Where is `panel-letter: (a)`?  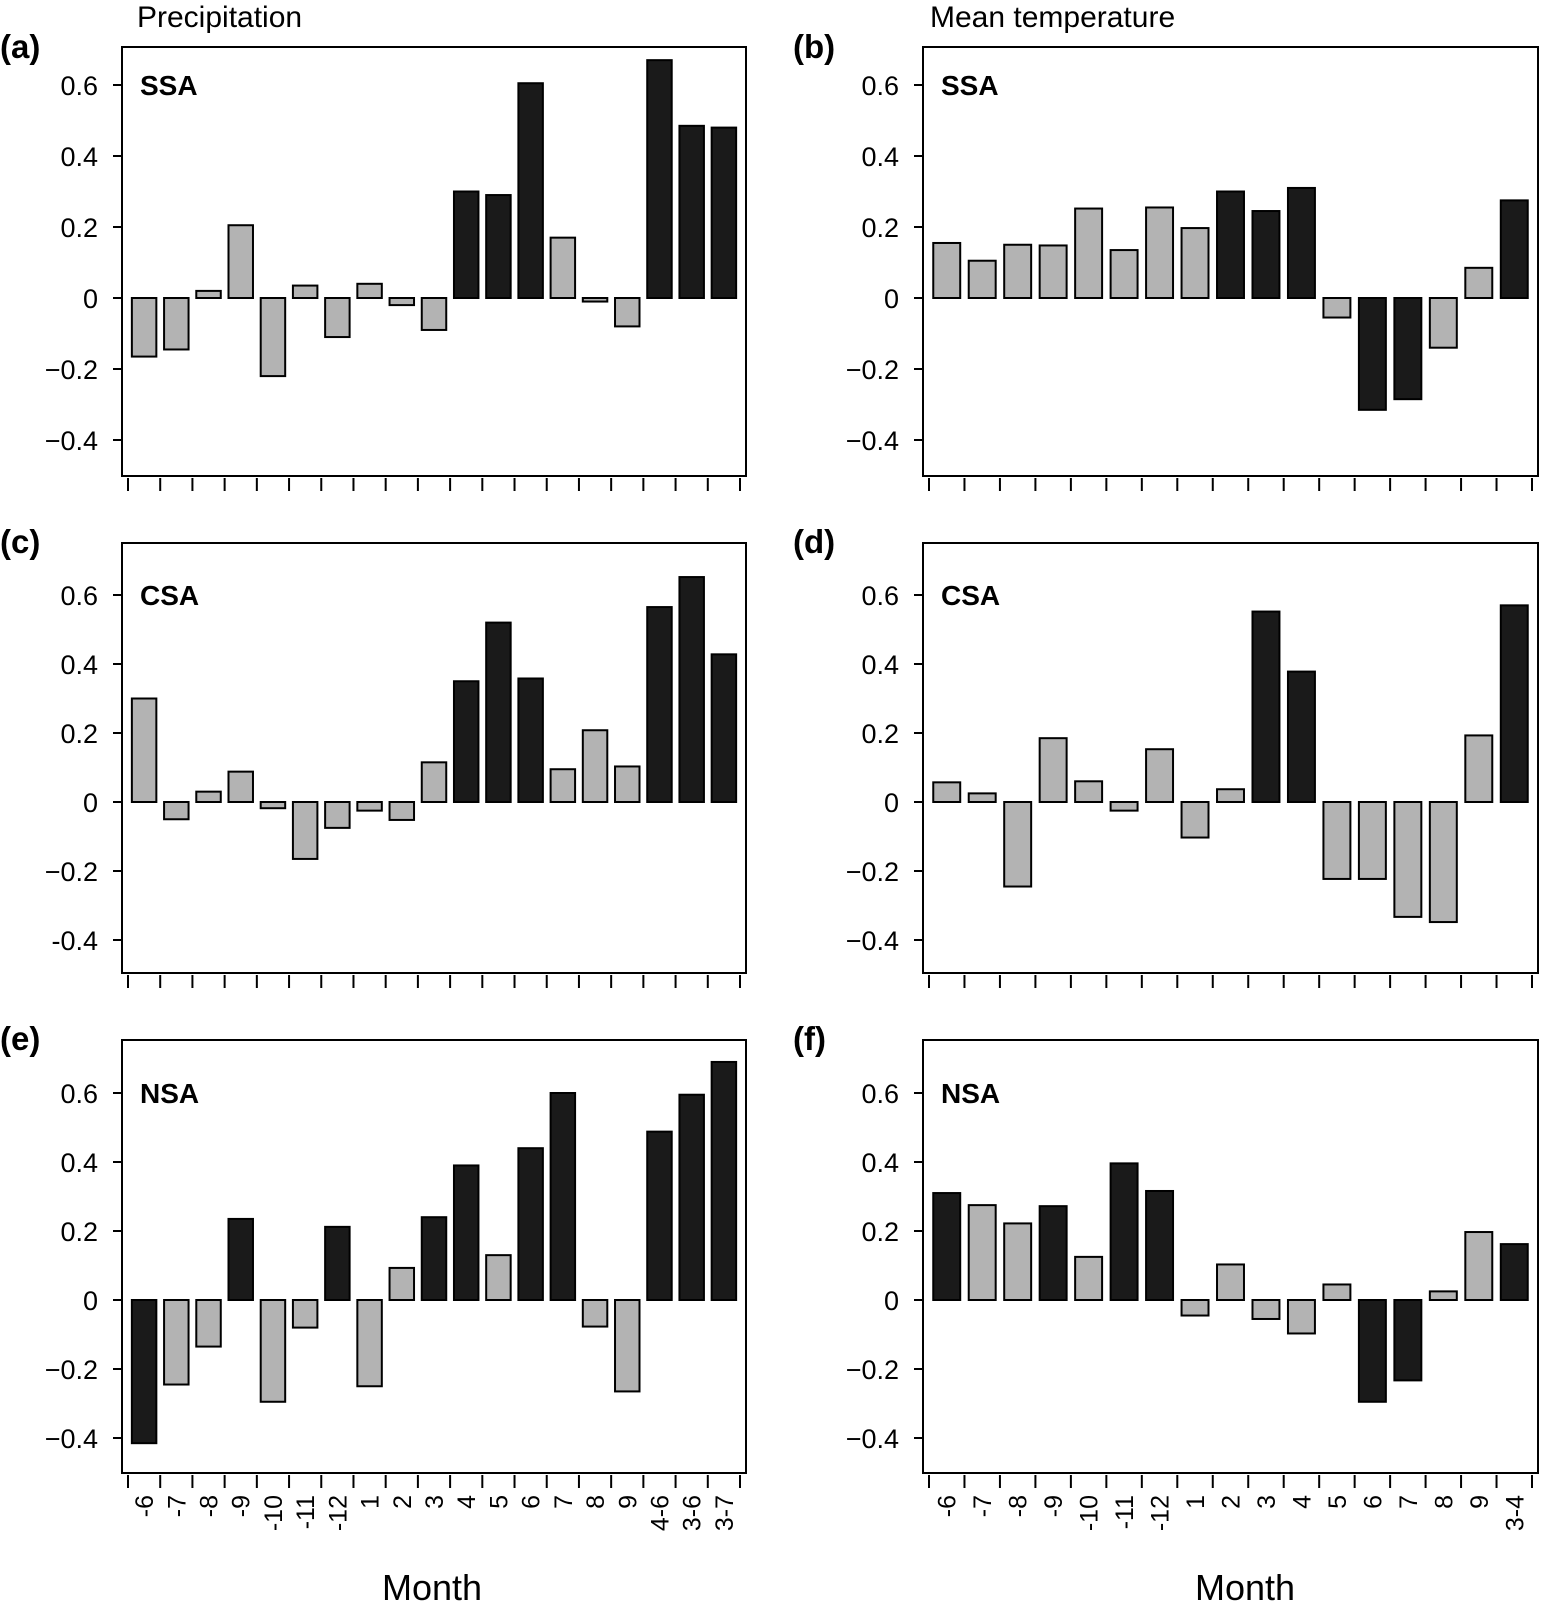 panel-letter: (a) is located at coordinates (20, 46).